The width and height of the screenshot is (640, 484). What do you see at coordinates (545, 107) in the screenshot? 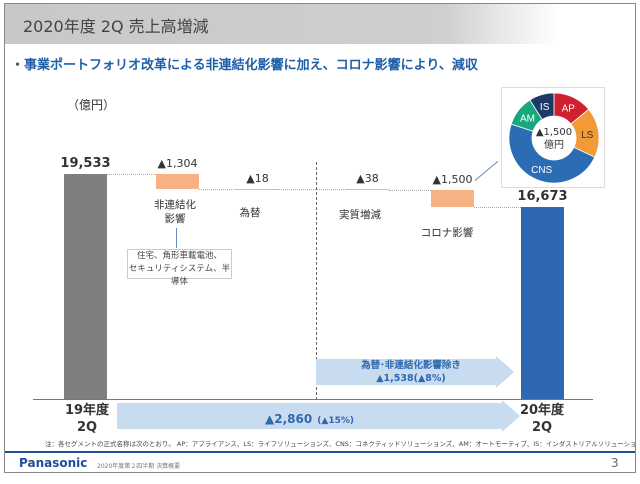
I see `donut-label: IS` at bounding box center [545, 107].